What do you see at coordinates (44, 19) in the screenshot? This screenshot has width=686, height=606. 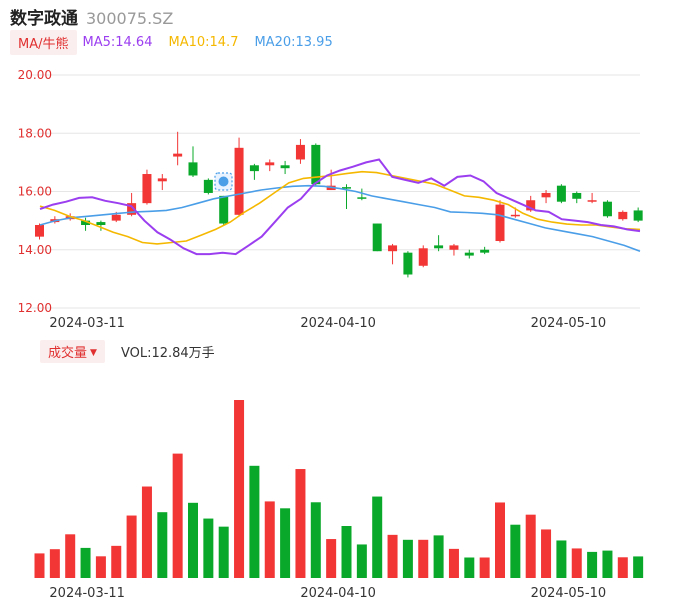 I see `stock-name: 数字政通` at bounding box center [44, 19].